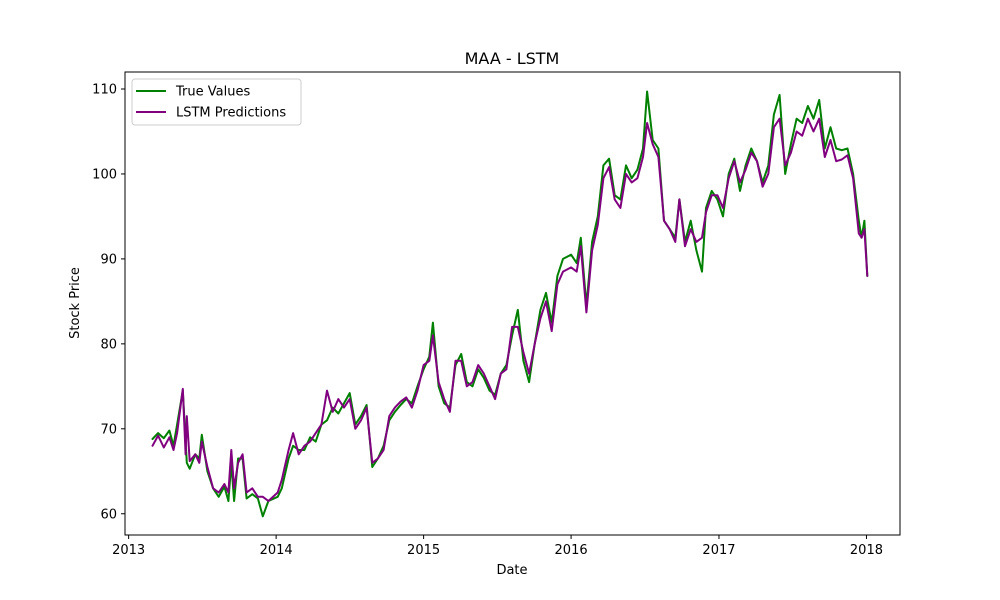  What do you see at coordinates (571, 550) in the screenshot?
I see `x-tick-label: 2016` at bounding box center [571, 550].